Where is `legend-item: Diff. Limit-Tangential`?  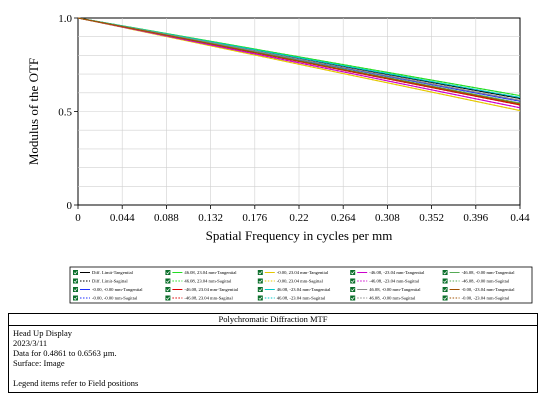
legend-item: Diff. Limit-Tangential is located at coordinates (103, 272).